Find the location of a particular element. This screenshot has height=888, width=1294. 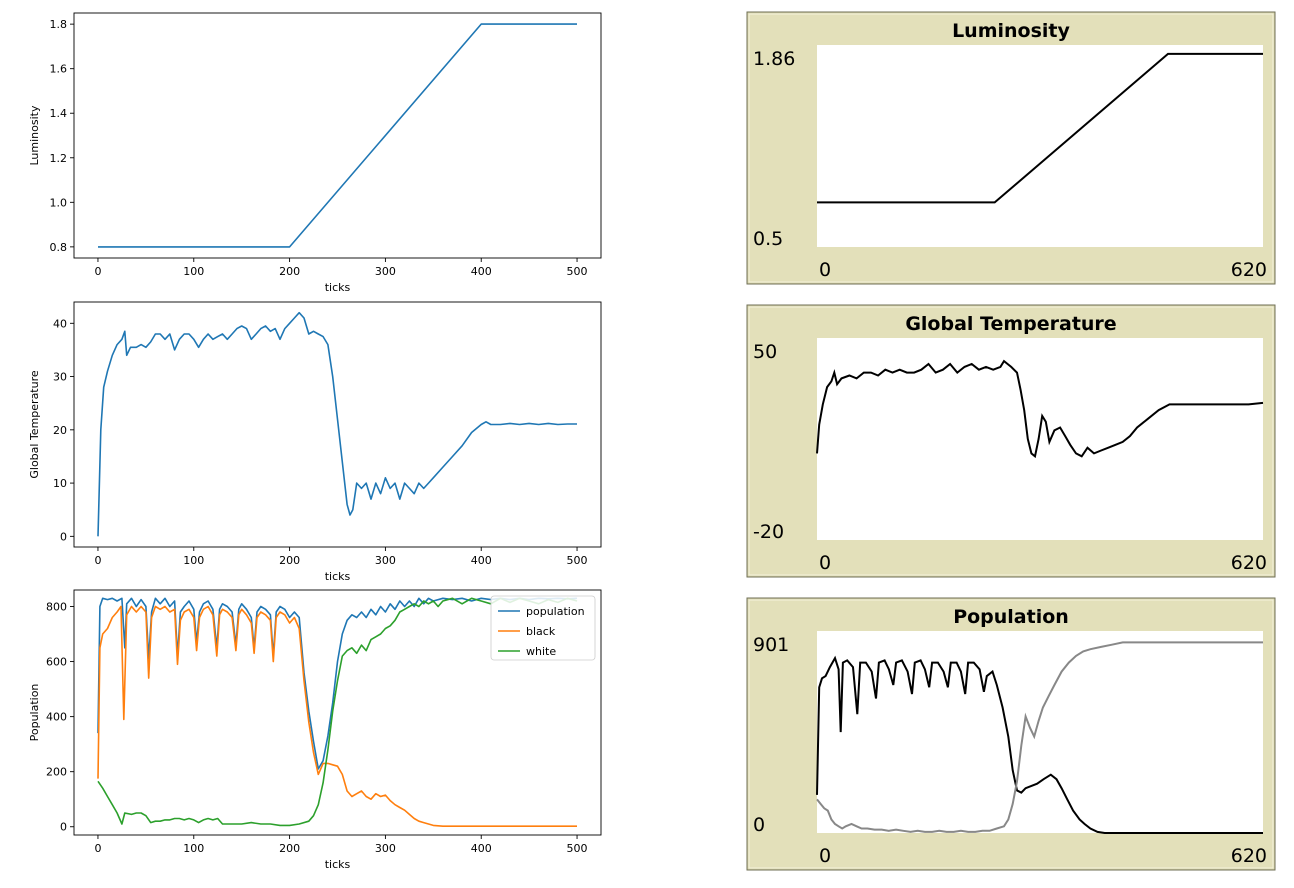

y-tick-label: 40 is located at coordinates (60, 323).